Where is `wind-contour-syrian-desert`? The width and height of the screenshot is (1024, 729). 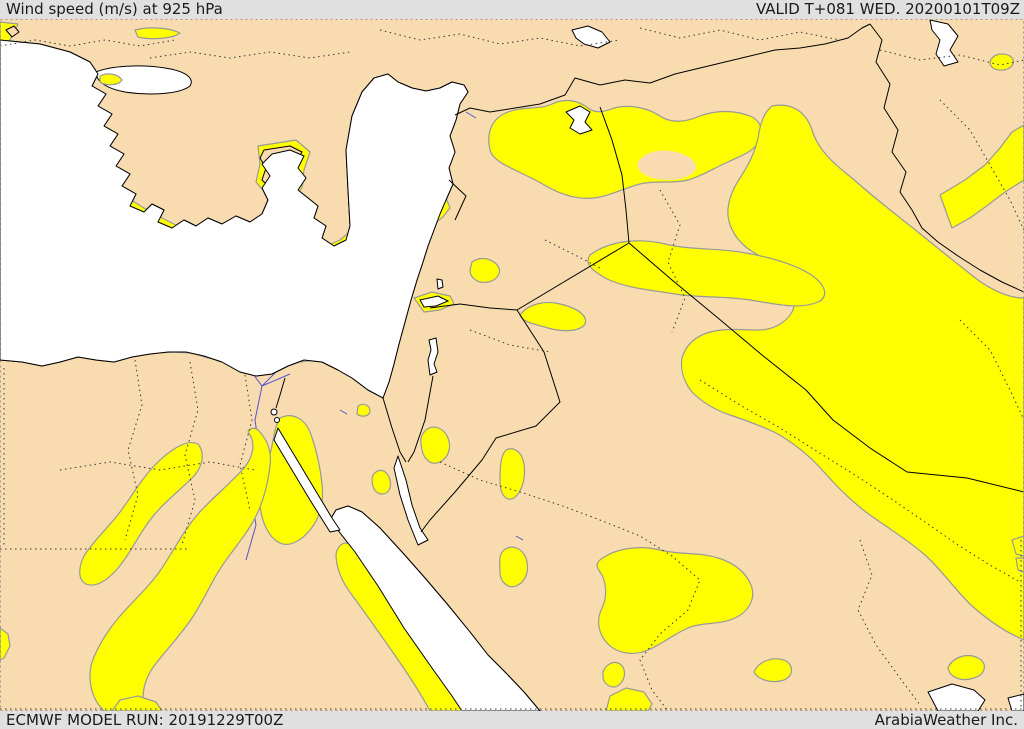
wind-contour-syrian-desert is located at coordinates (485, 270).